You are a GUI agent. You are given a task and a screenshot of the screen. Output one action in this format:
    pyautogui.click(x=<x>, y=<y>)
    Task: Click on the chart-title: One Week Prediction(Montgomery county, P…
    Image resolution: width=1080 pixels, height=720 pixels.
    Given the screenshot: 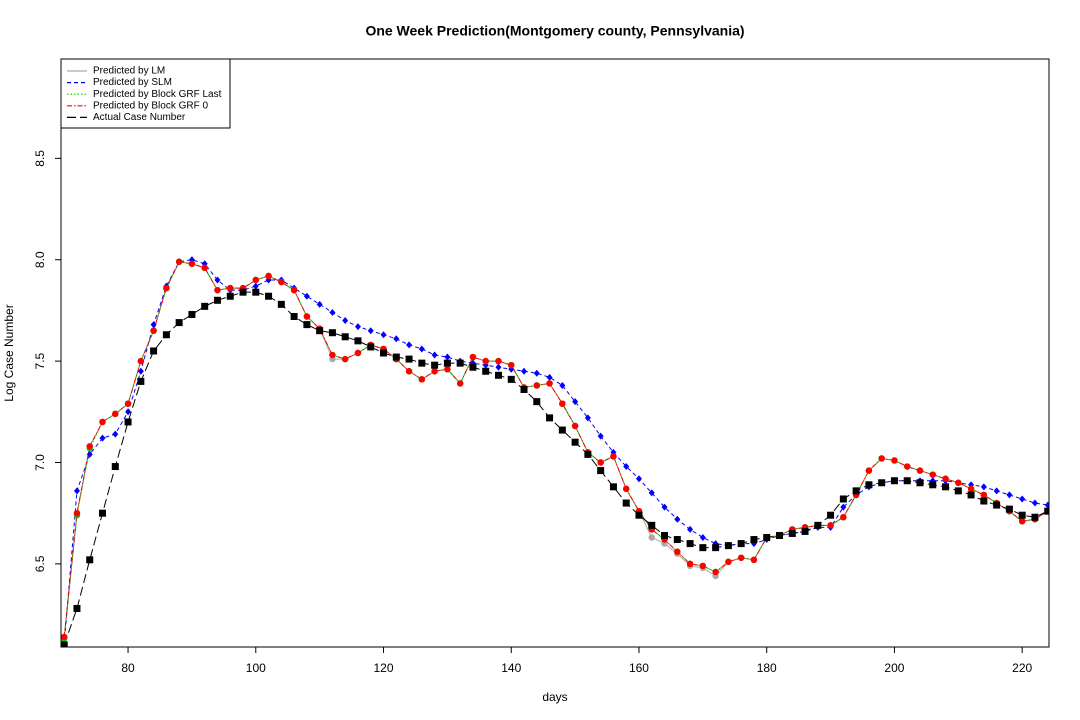 What is the action you would take?
    pyautogui.click(x=554, y=31)
    